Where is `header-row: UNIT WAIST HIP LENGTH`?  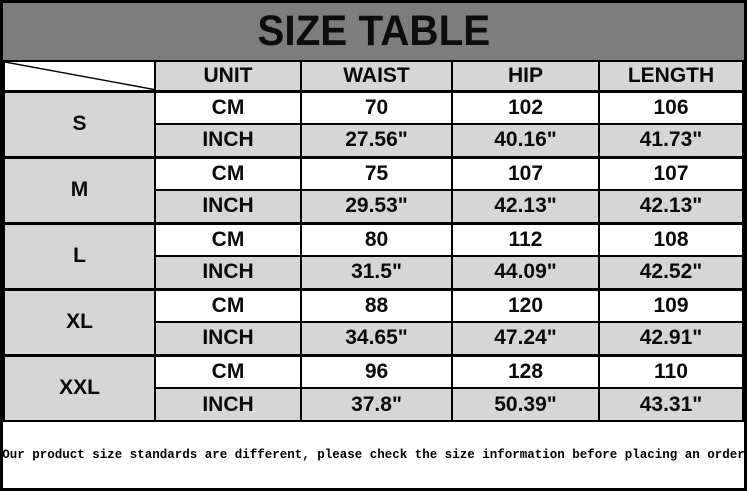 header-row: UNIT WAIST HIP LENGTH is located at coordinates (373, 76).